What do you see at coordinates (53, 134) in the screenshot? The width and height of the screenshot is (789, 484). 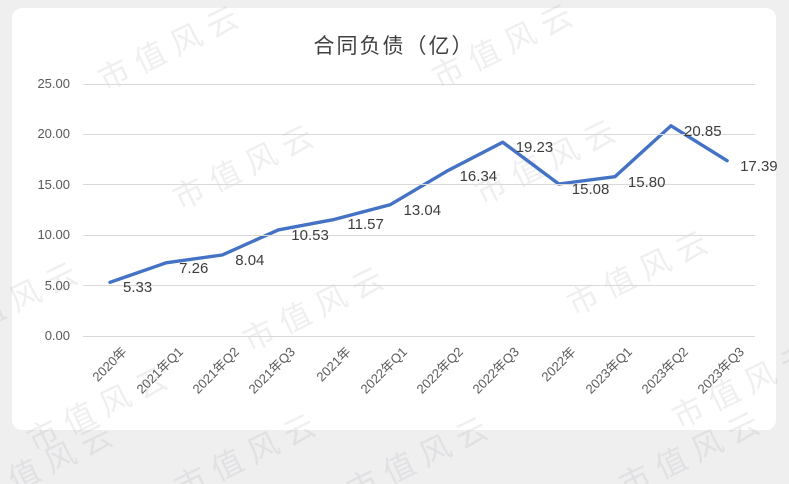 I see `y-axis-tick-label: 20.00` at bounding box center [53, 134].